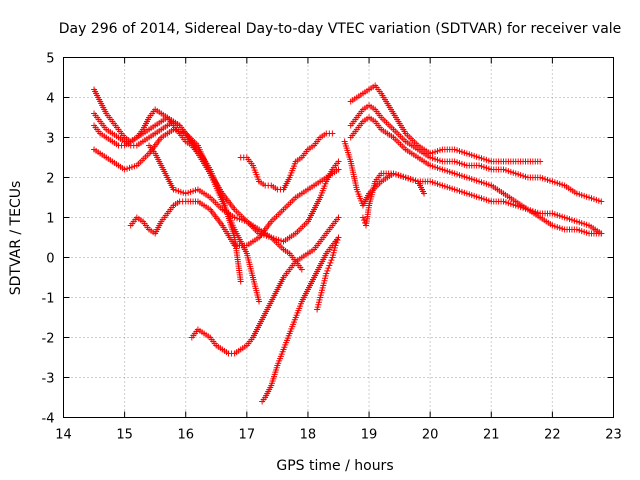 The height and width of the screenshot is (480, 640). I want to click on y-tick-label: -3, so click(48, 379).